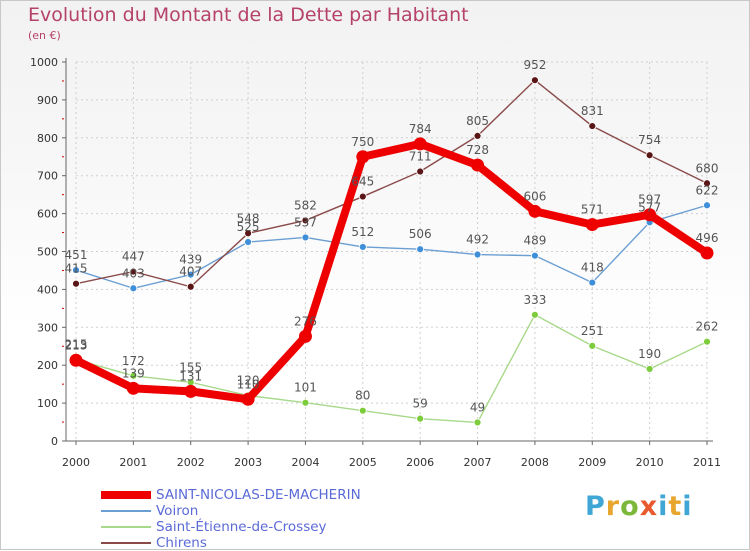  Describe the element at coordinates (47, 214) in the screenshot. I see `y-tick-label: 600` at that location.